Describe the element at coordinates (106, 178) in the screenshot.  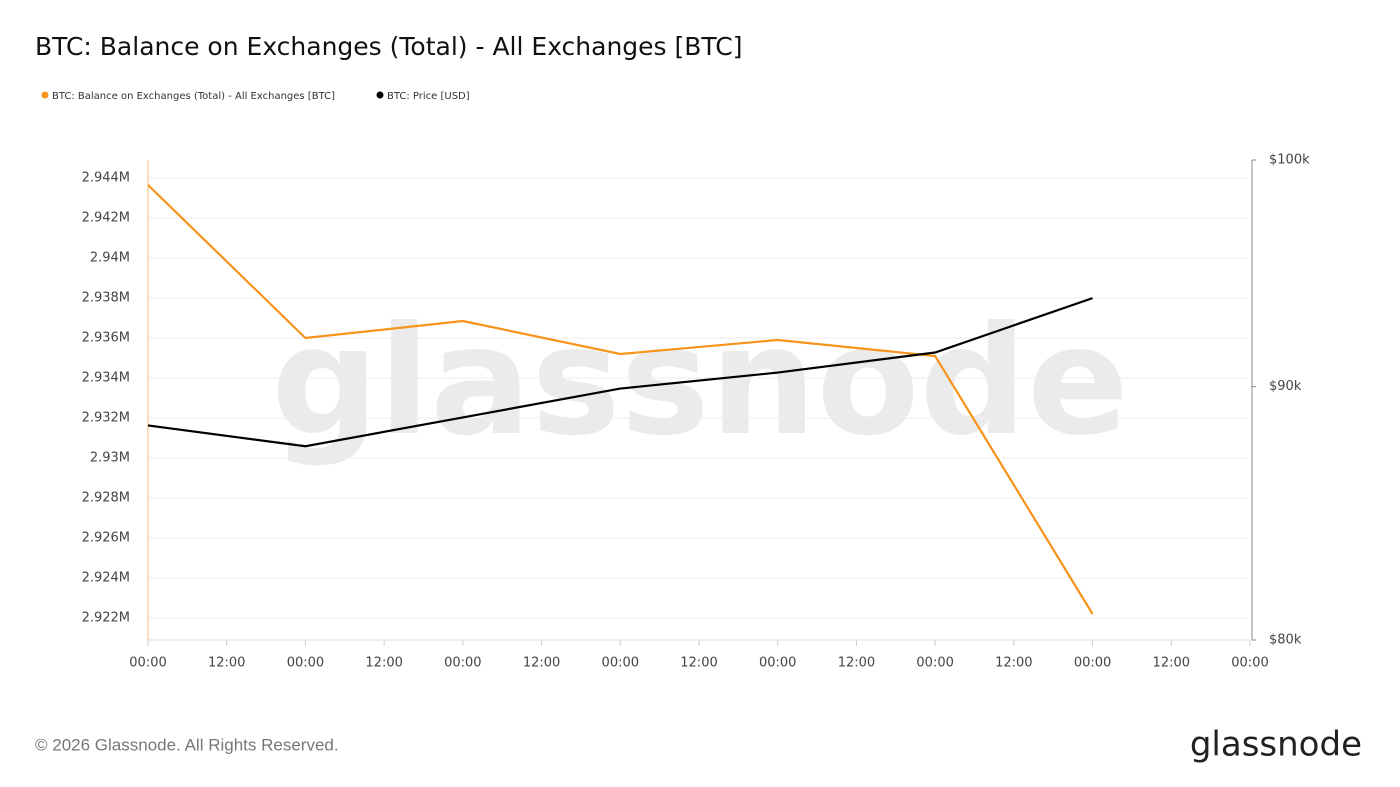
I see `y-tick-label: 2.944M` at that location.